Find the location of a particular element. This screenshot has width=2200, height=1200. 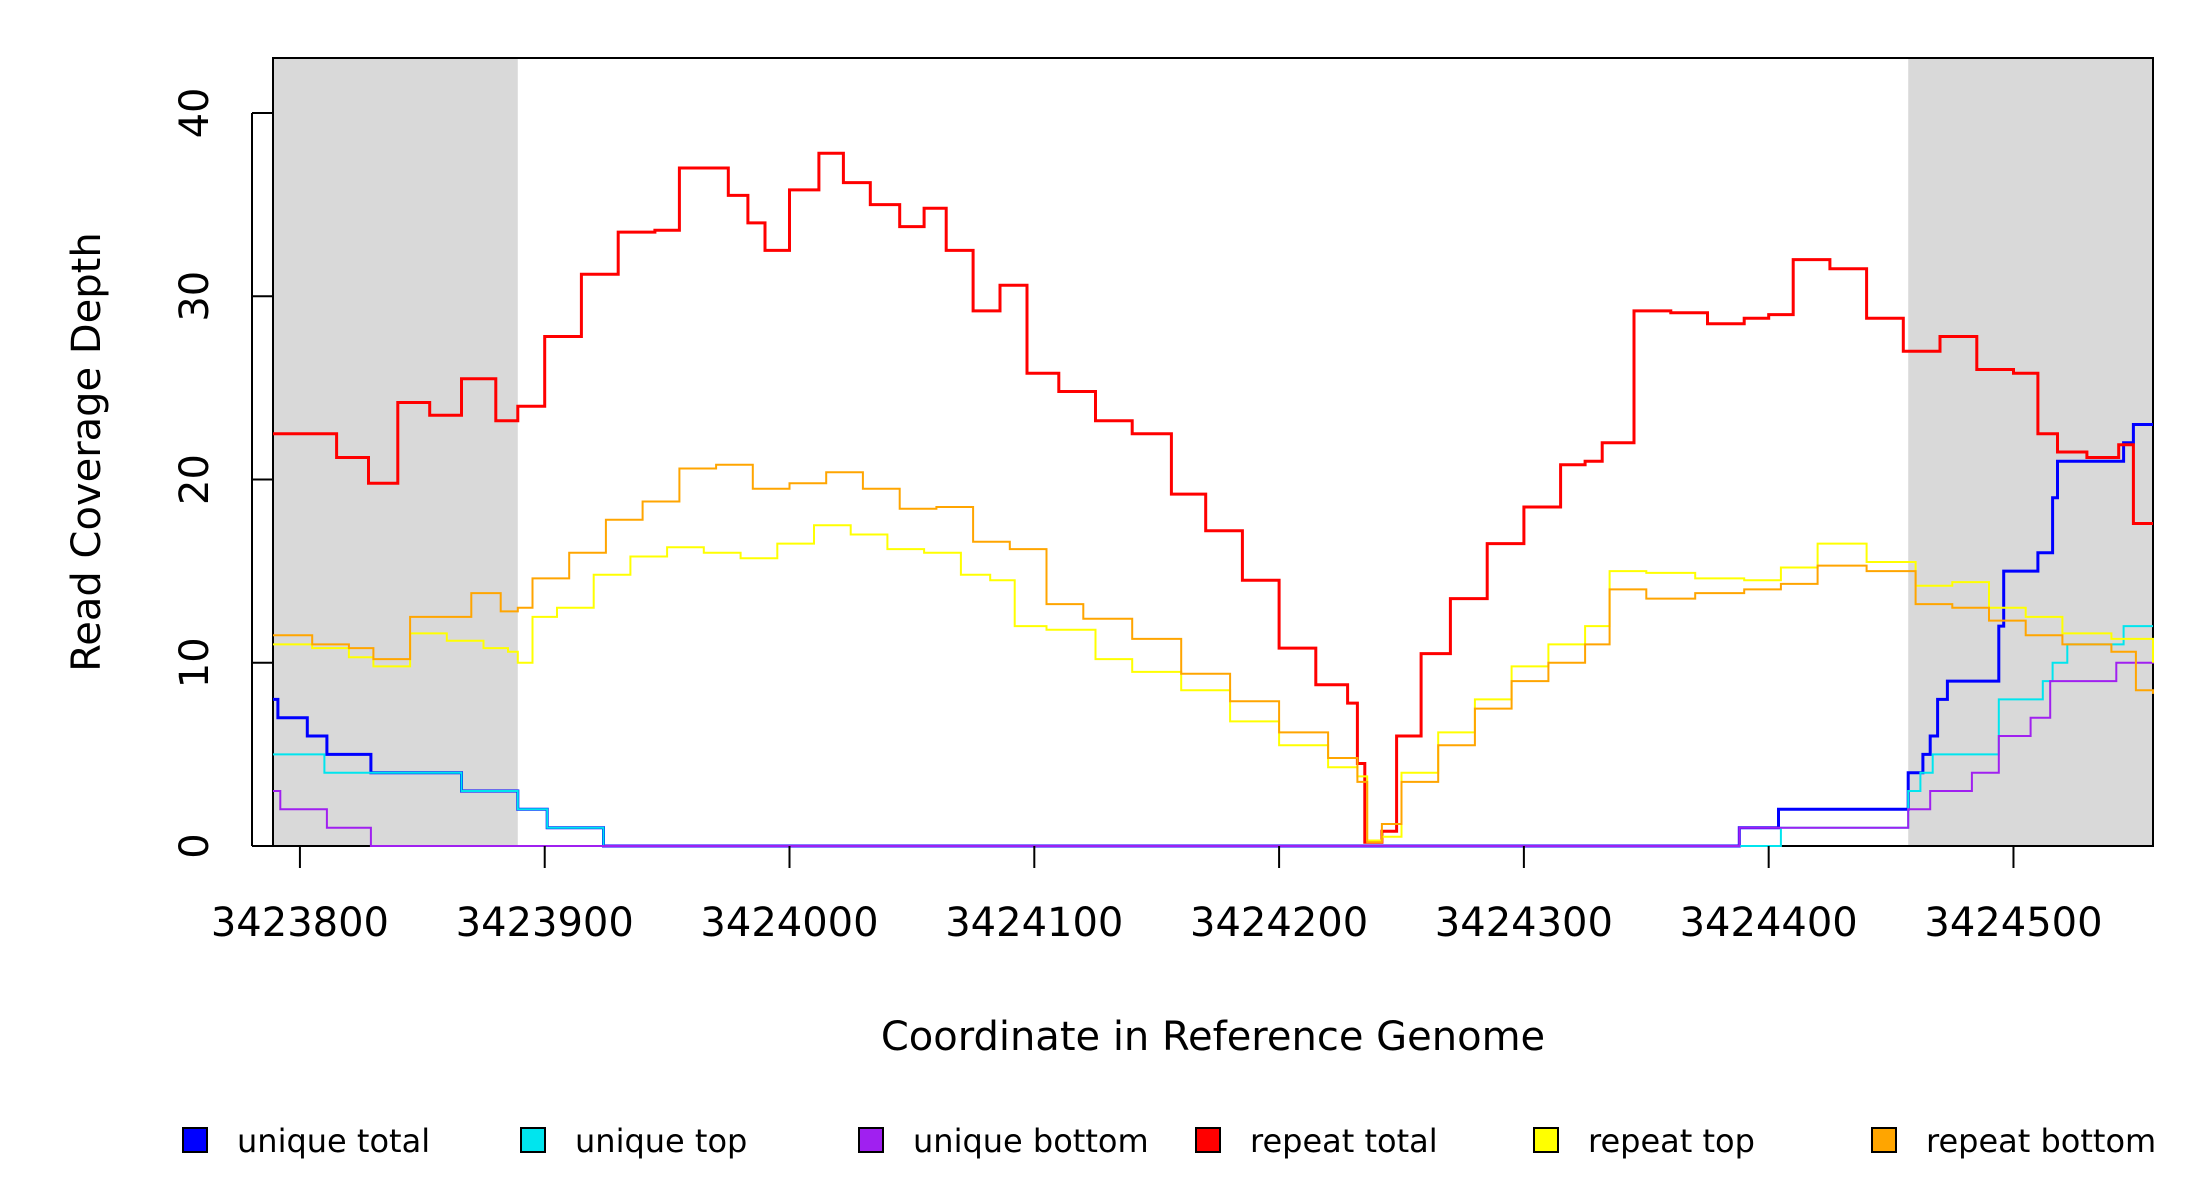

y-tick-label: 40 is located at coordinates (195, 113).